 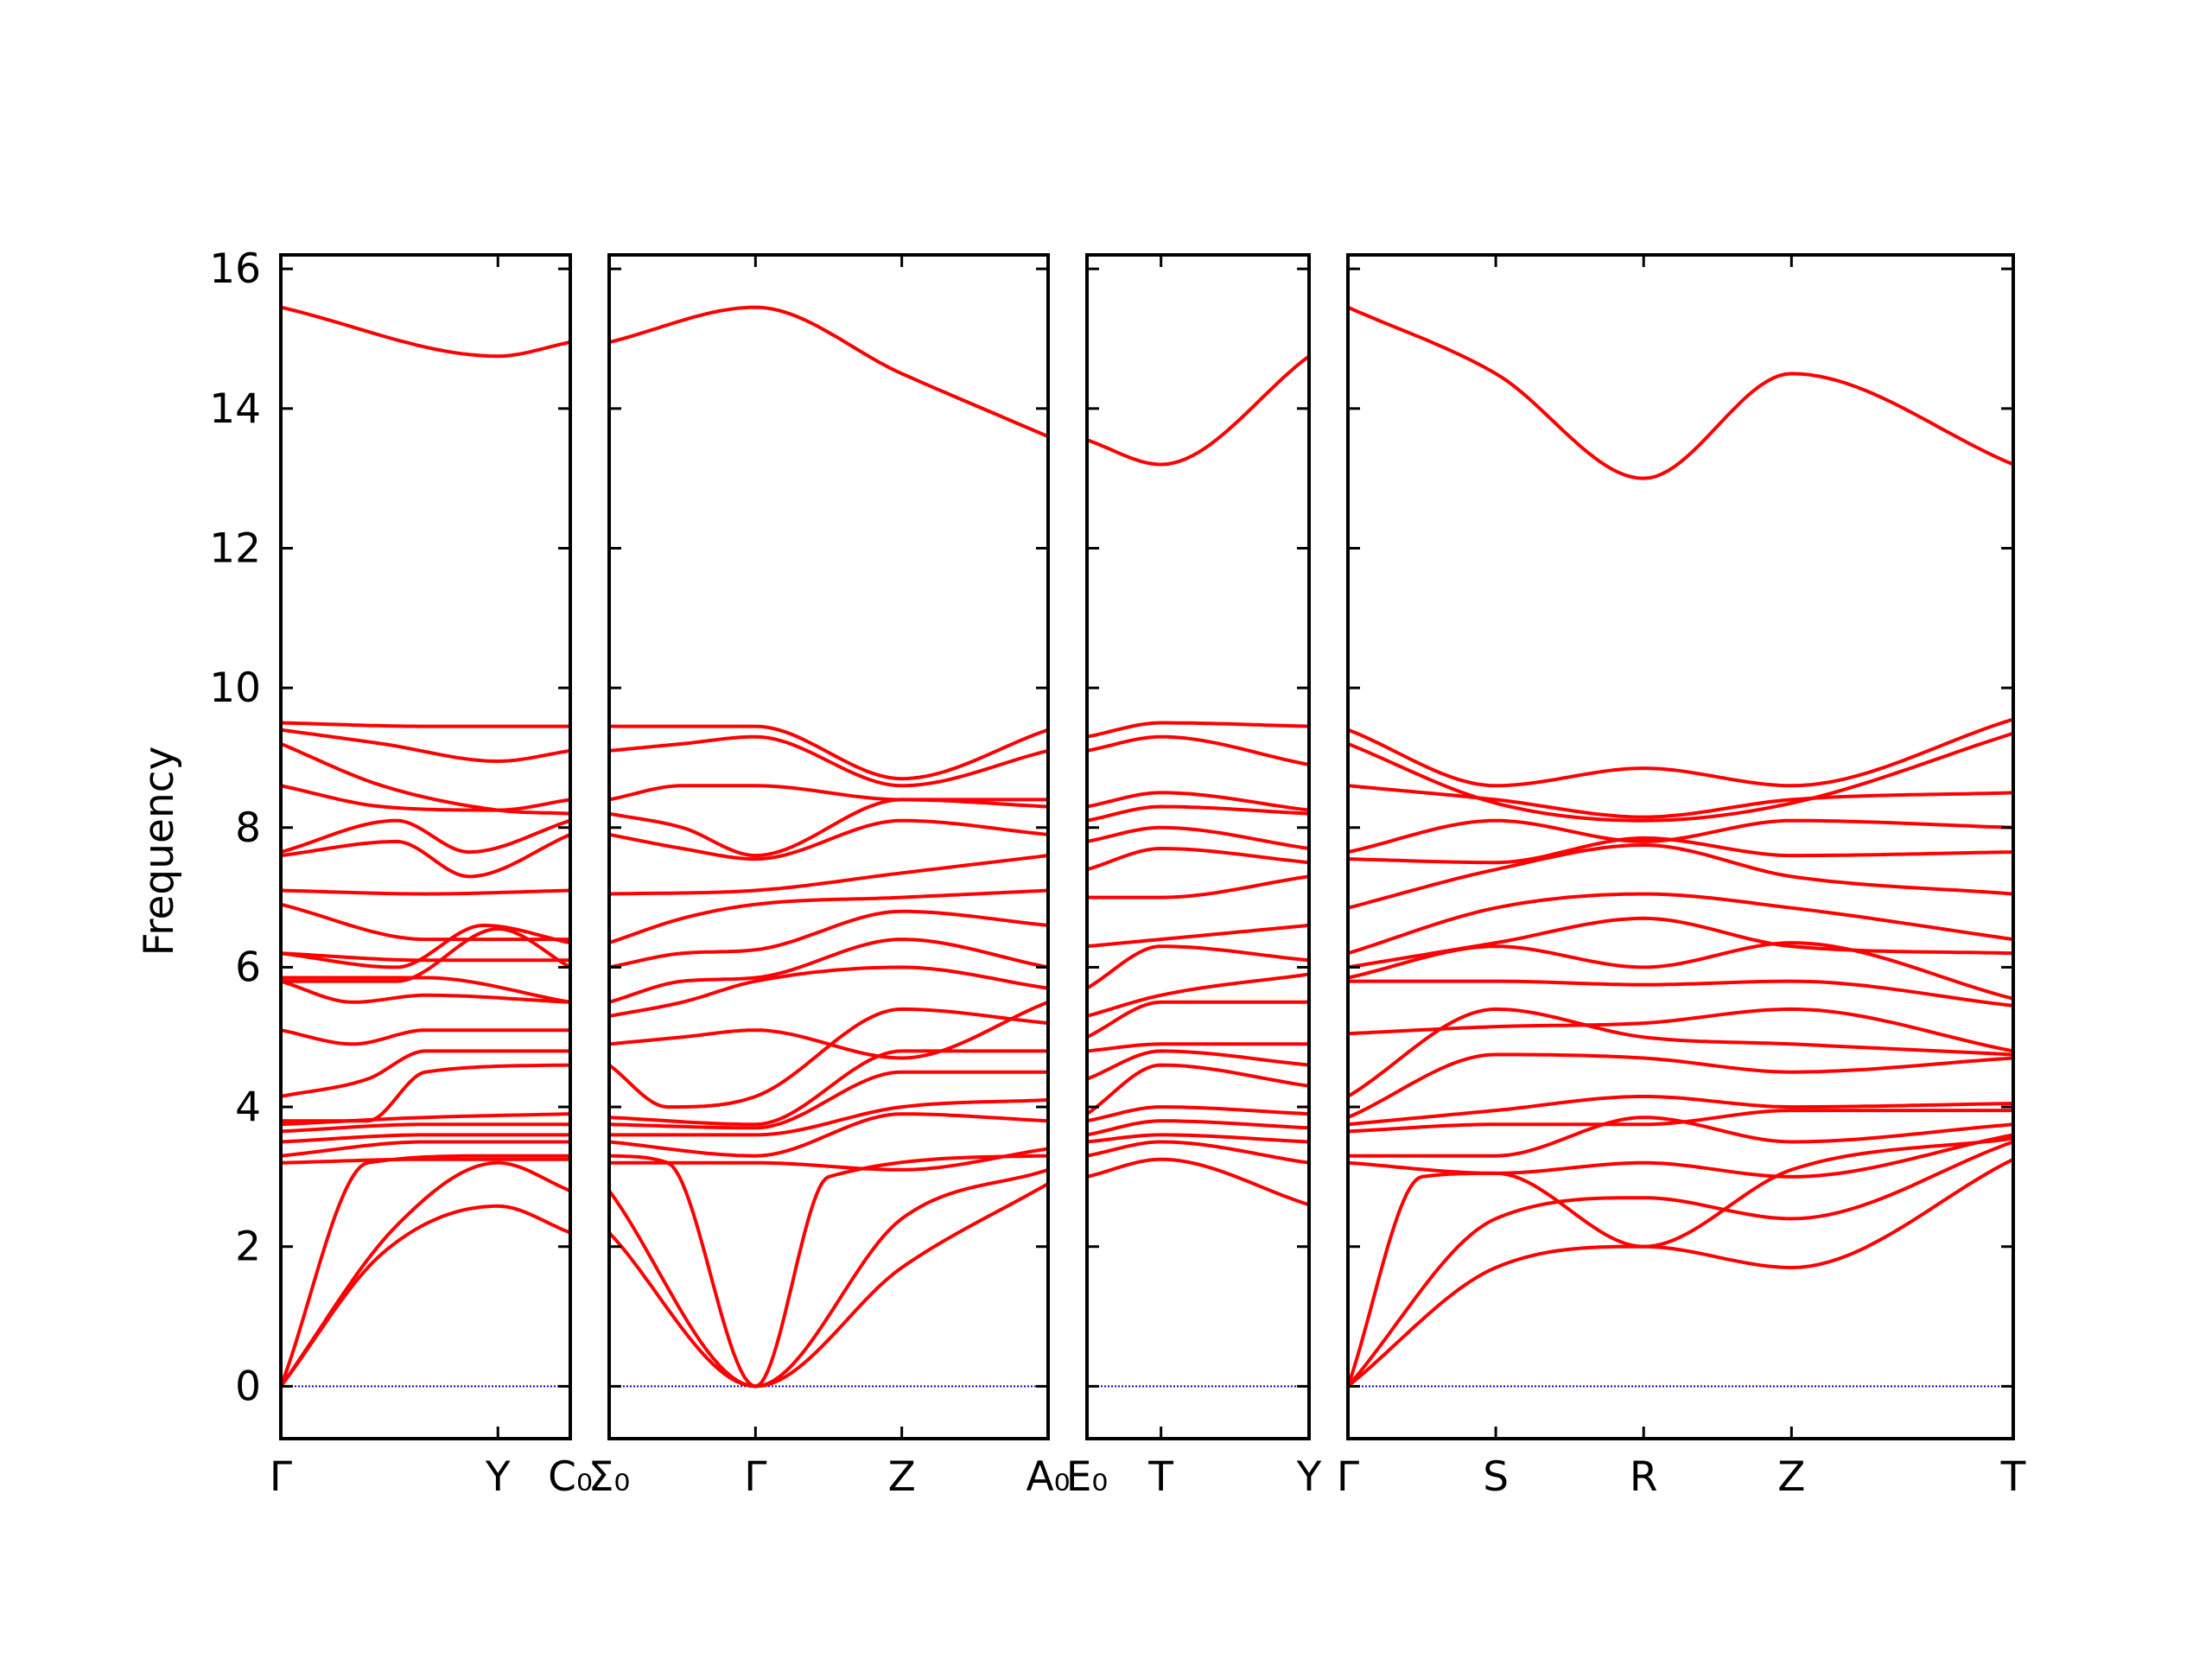 What do you see at coordinates (235, 409) in the screenshot?
I see `y-tick-label: 14` at bounding box center [235, 409].